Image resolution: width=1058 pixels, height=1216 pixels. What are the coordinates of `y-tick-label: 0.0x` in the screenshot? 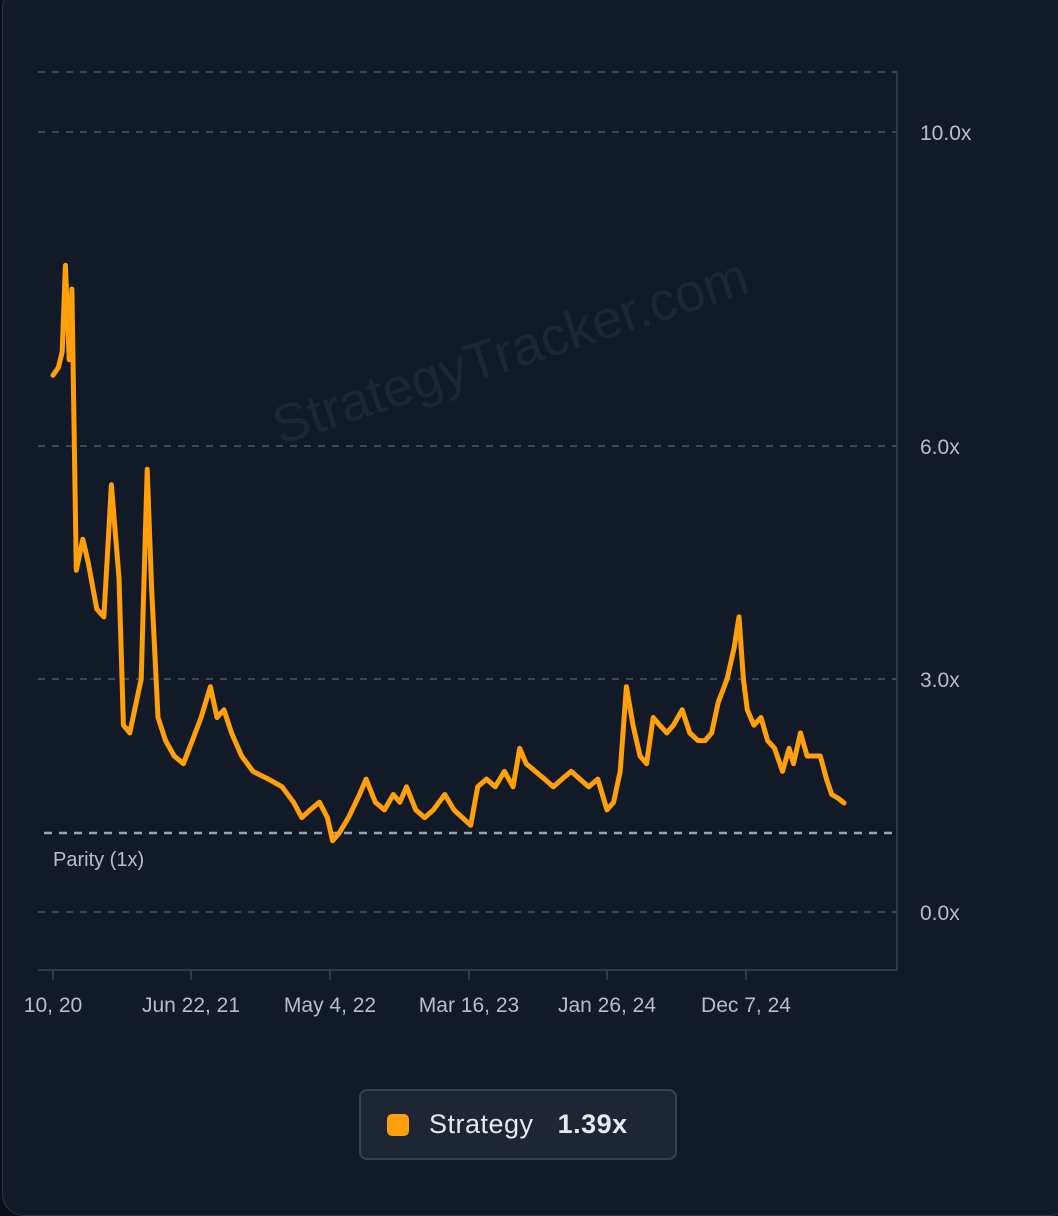 It's located at (940, 913).